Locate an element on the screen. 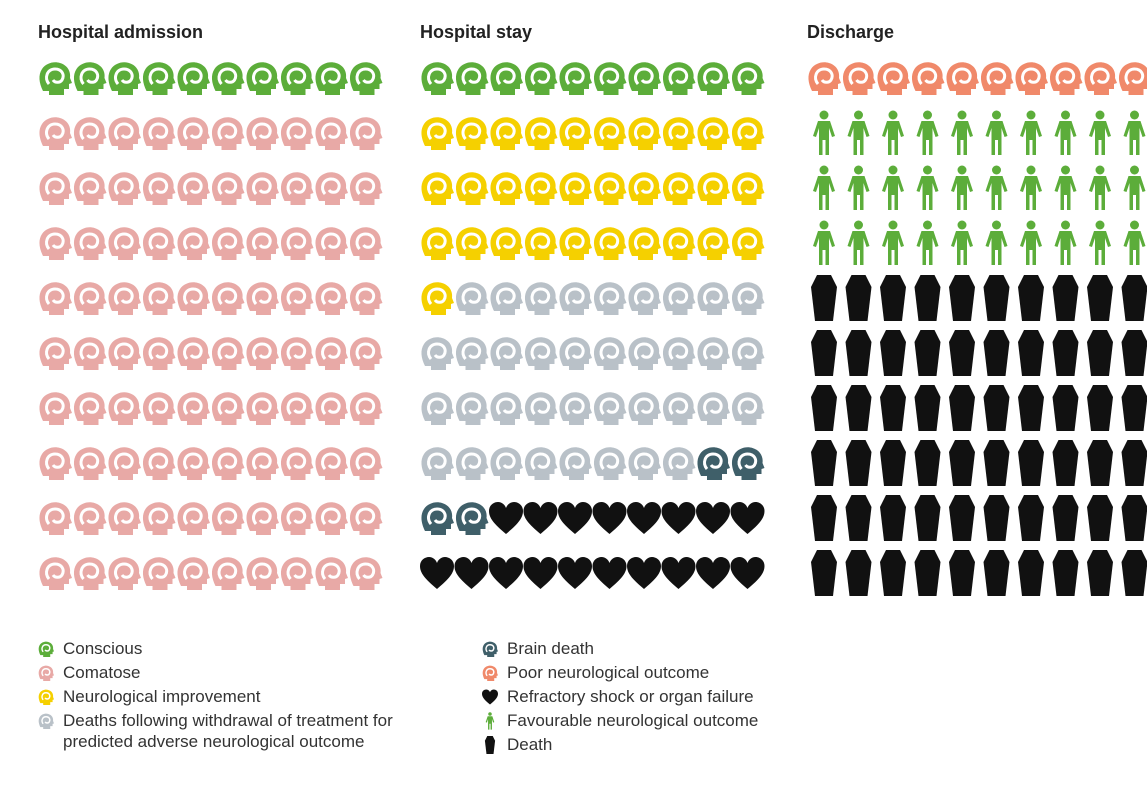  legend-label: Refractory shock or organ failure is located at coordinates (630, 696).